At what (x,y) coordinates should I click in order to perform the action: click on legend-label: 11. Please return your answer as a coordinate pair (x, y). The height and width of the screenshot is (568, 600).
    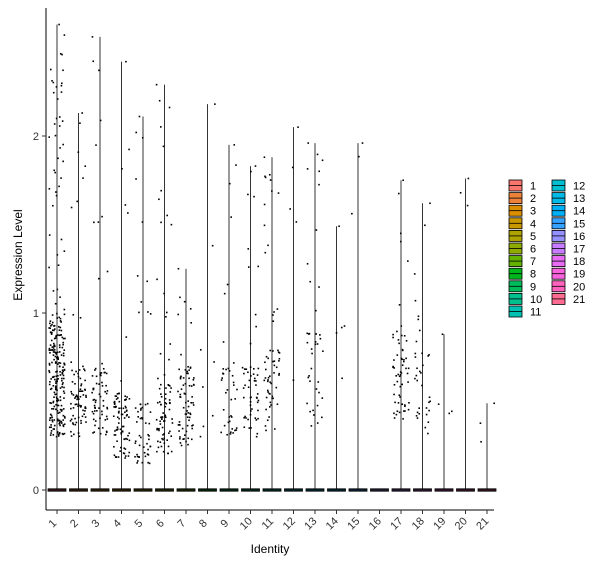
    Looking at the image, I should click on (535, 313).